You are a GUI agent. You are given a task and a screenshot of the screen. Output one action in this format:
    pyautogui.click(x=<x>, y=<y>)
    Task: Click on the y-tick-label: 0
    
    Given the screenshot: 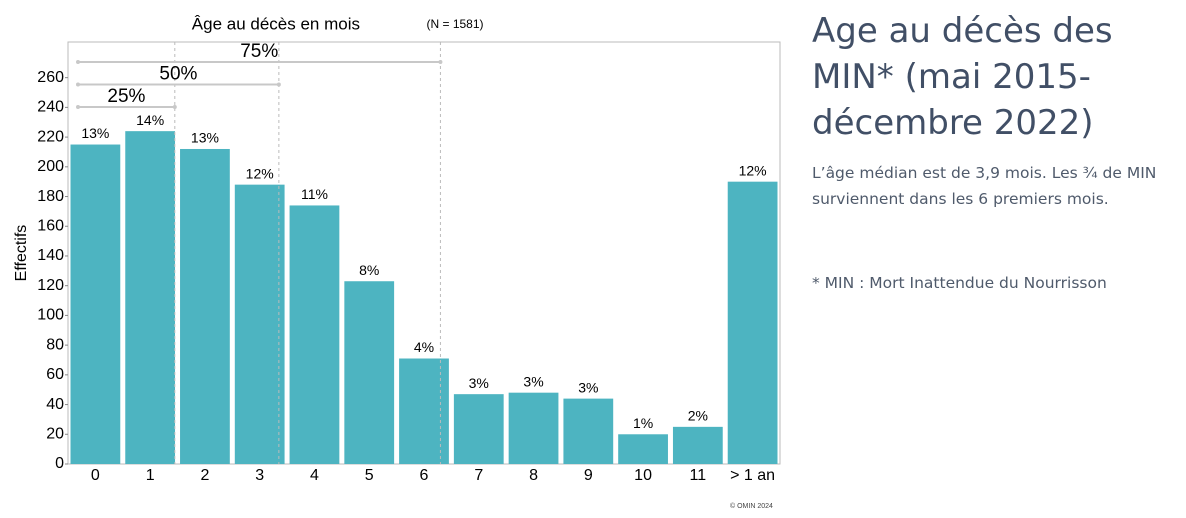 What is the action you would take?
    pyautogui.click(x=59, y=463)
    